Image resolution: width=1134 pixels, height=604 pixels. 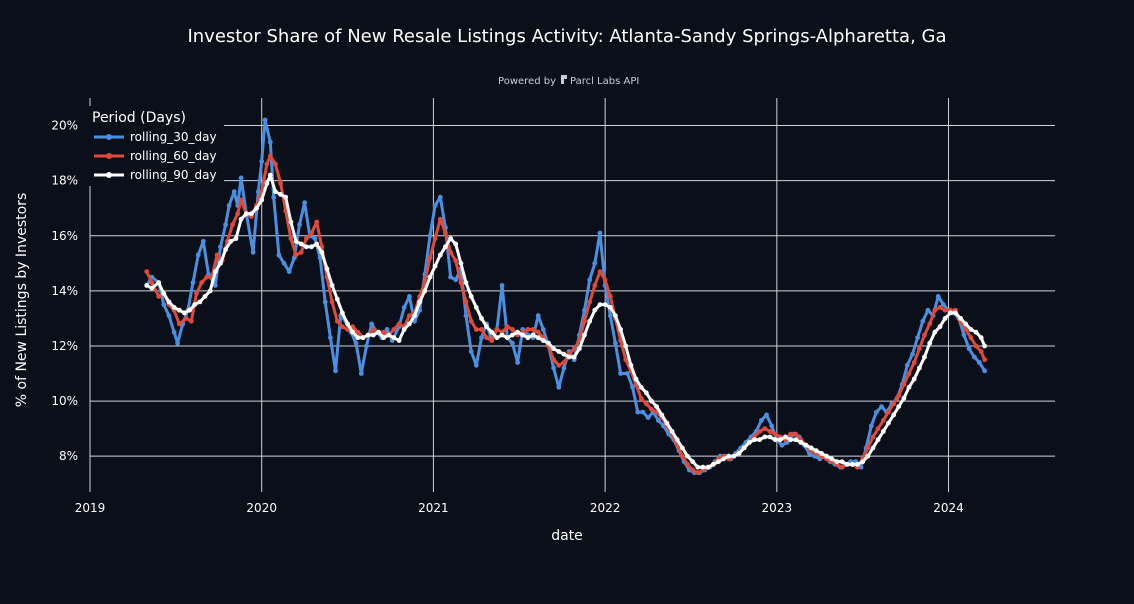 What do you see at coordinates (64, 126) in the screenshot?
I see `y-tick-label: 20%` at bounding box center [64, 126].